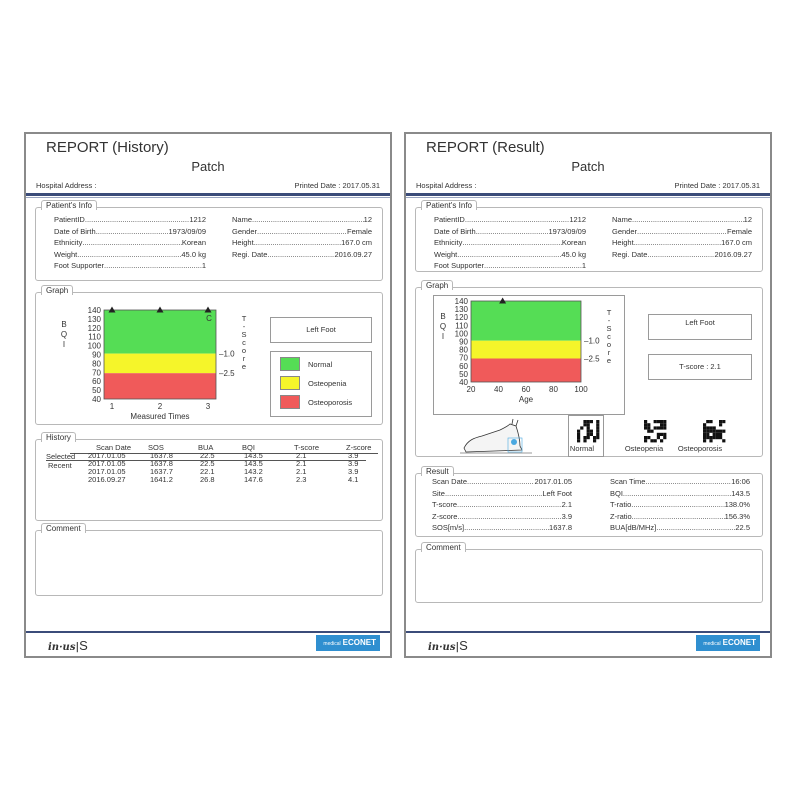  What do you see at coordinates (728, 643) in the screenshot?
I see `econet-logo: medical ECONET` at bounding box center [728, 643].